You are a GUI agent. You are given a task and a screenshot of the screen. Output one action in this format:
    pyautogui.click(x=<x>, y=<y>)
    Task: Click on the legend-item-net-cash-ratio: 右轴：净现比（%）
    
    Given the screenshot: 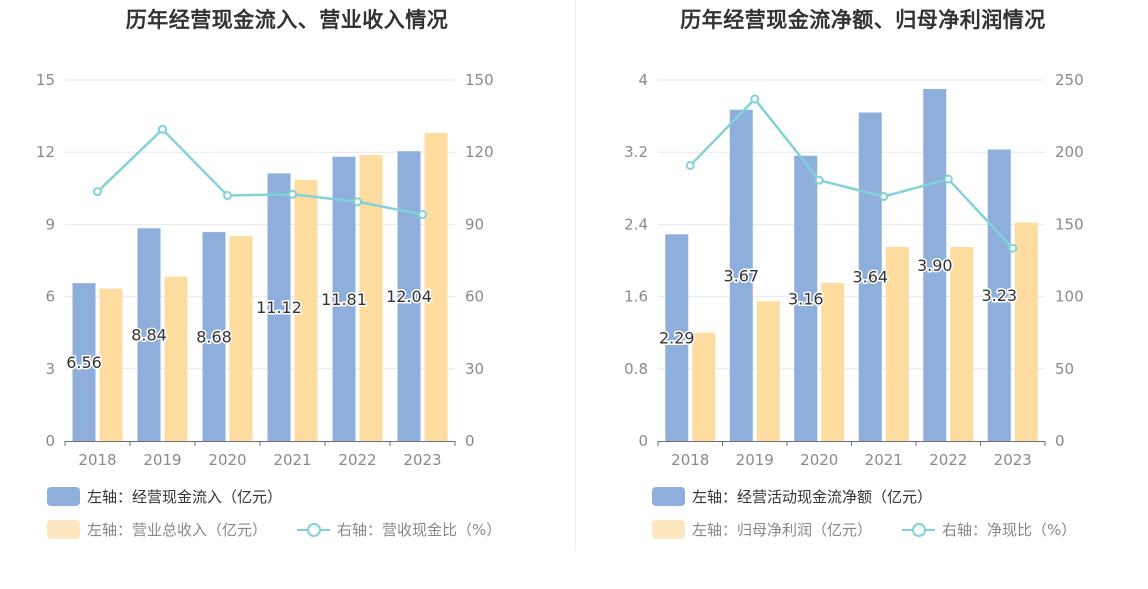 What is the action you would take?
    pyautogui.click(x=989, y=529)
    